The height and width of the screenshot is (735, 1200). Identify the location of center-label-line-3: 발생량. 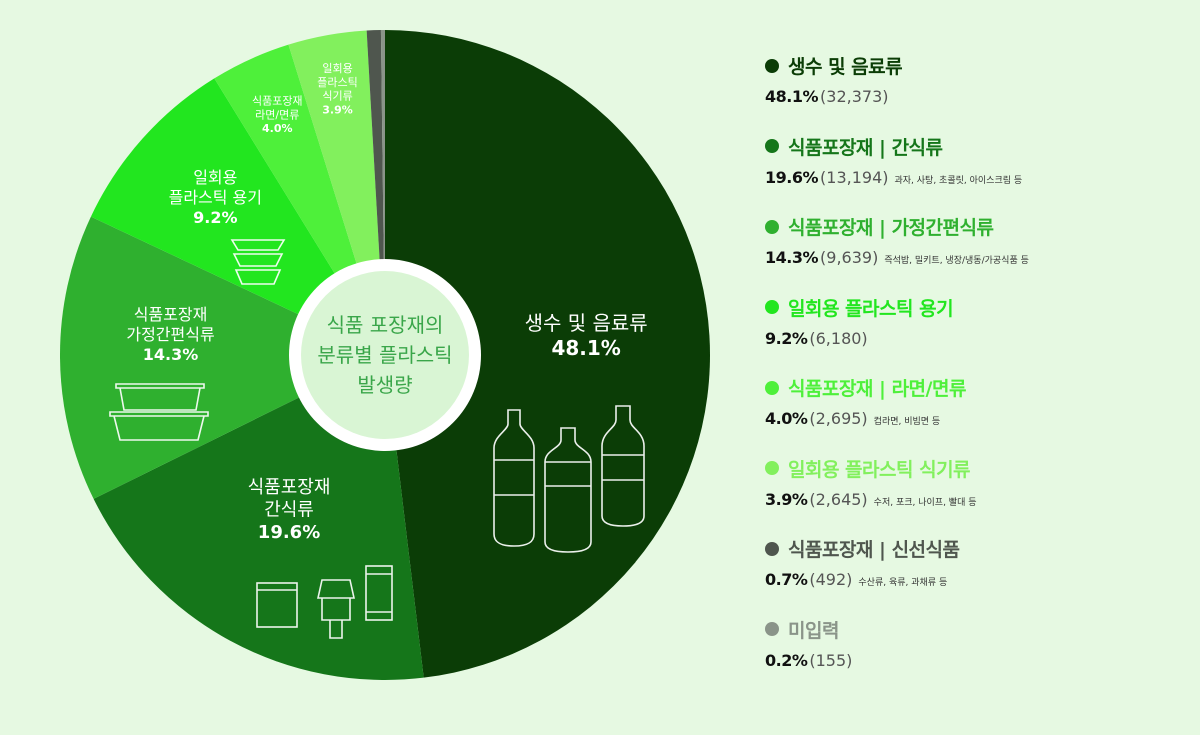
(384, 385).